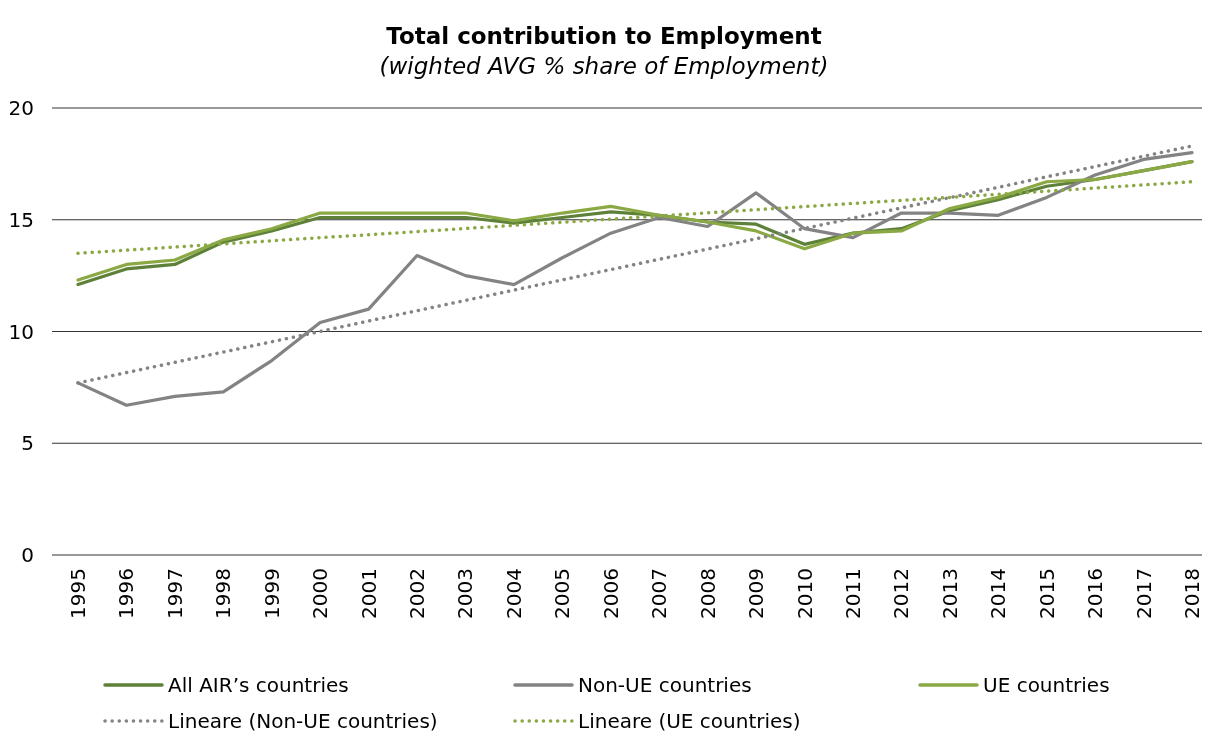  What do you see at coordinates (303, 721) in the screenshot?
I see `legend-label: Lineare (Non-UE countries)` at bounding box center [303, 721].